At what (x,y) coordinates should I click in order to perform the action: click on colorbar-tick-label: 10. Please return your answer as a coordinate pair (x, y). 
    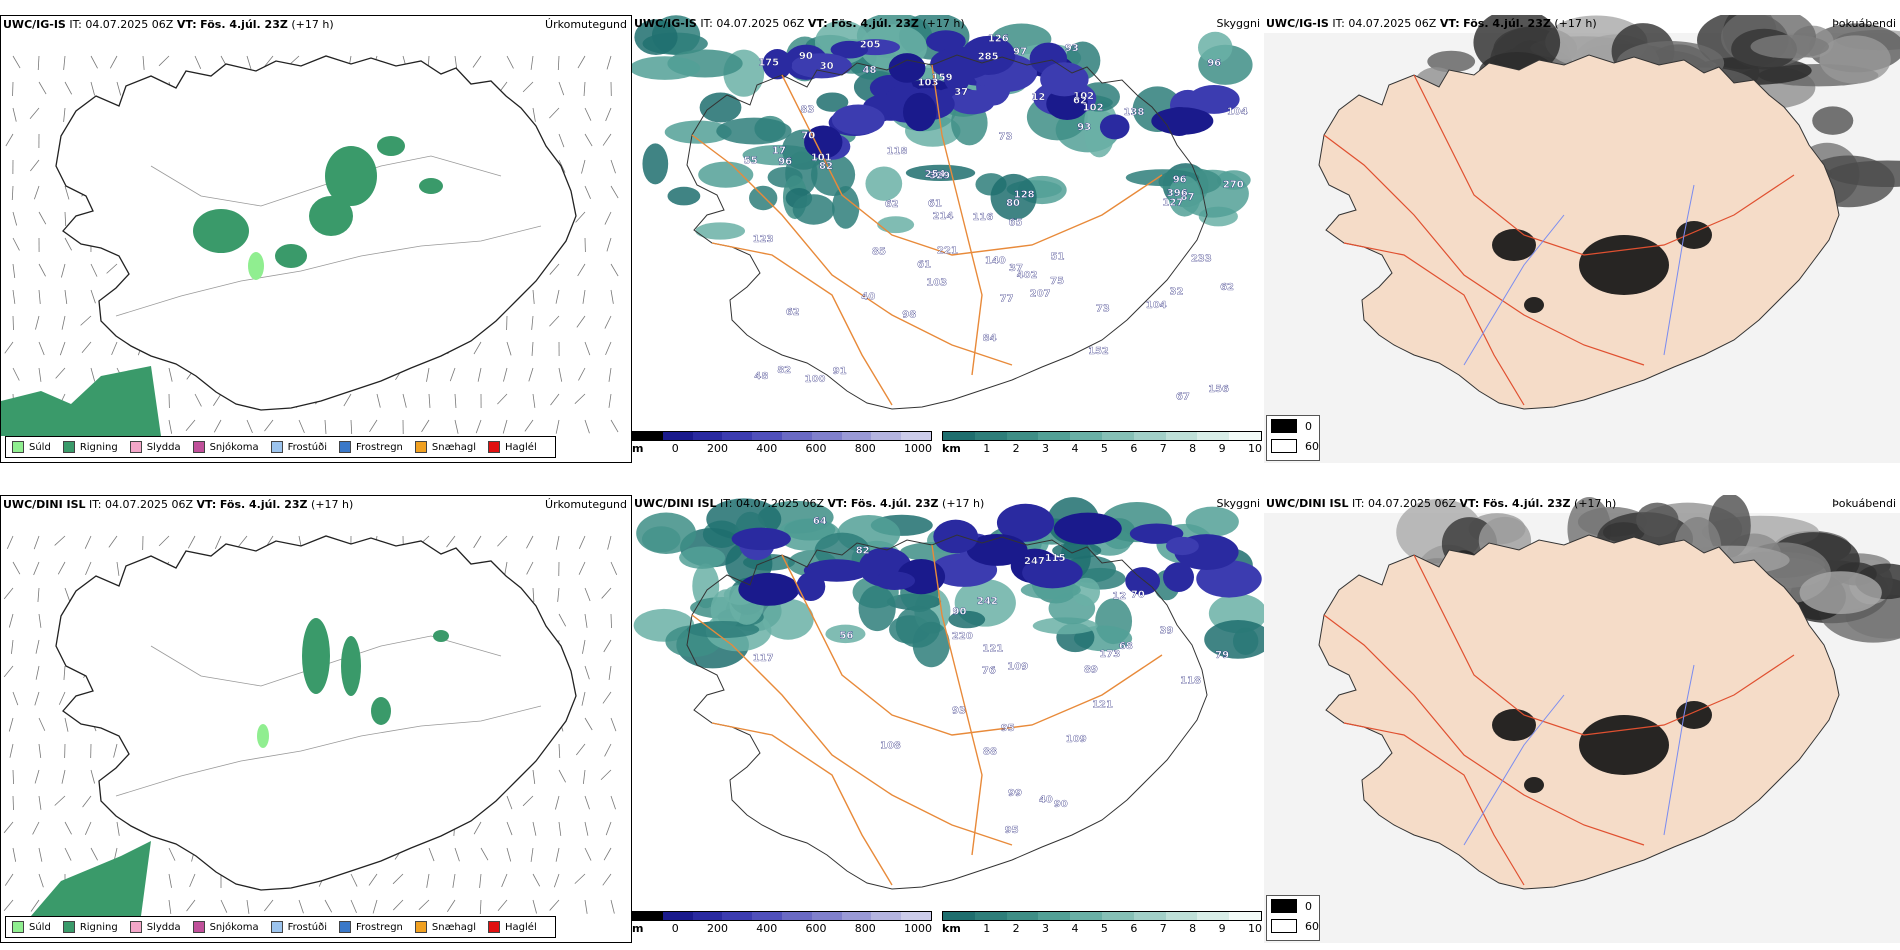
    Looking at the image, I should click on (1255, 448).